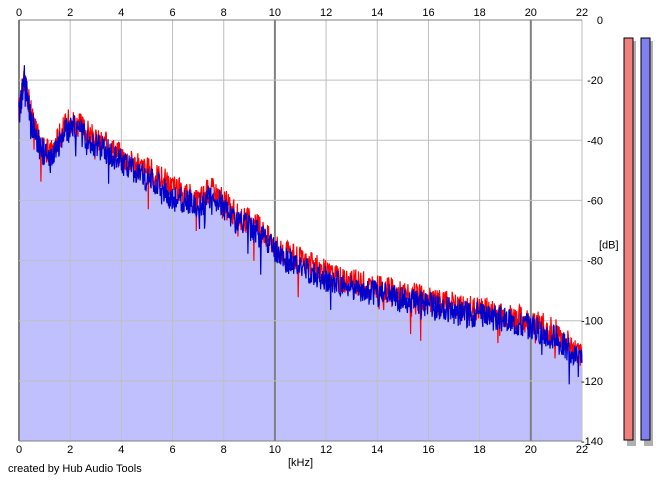  What do you see at coordinates (531, 13) in the screenshot?
I see `x-tick-label-top: 20` at bounding box center [531, 13].